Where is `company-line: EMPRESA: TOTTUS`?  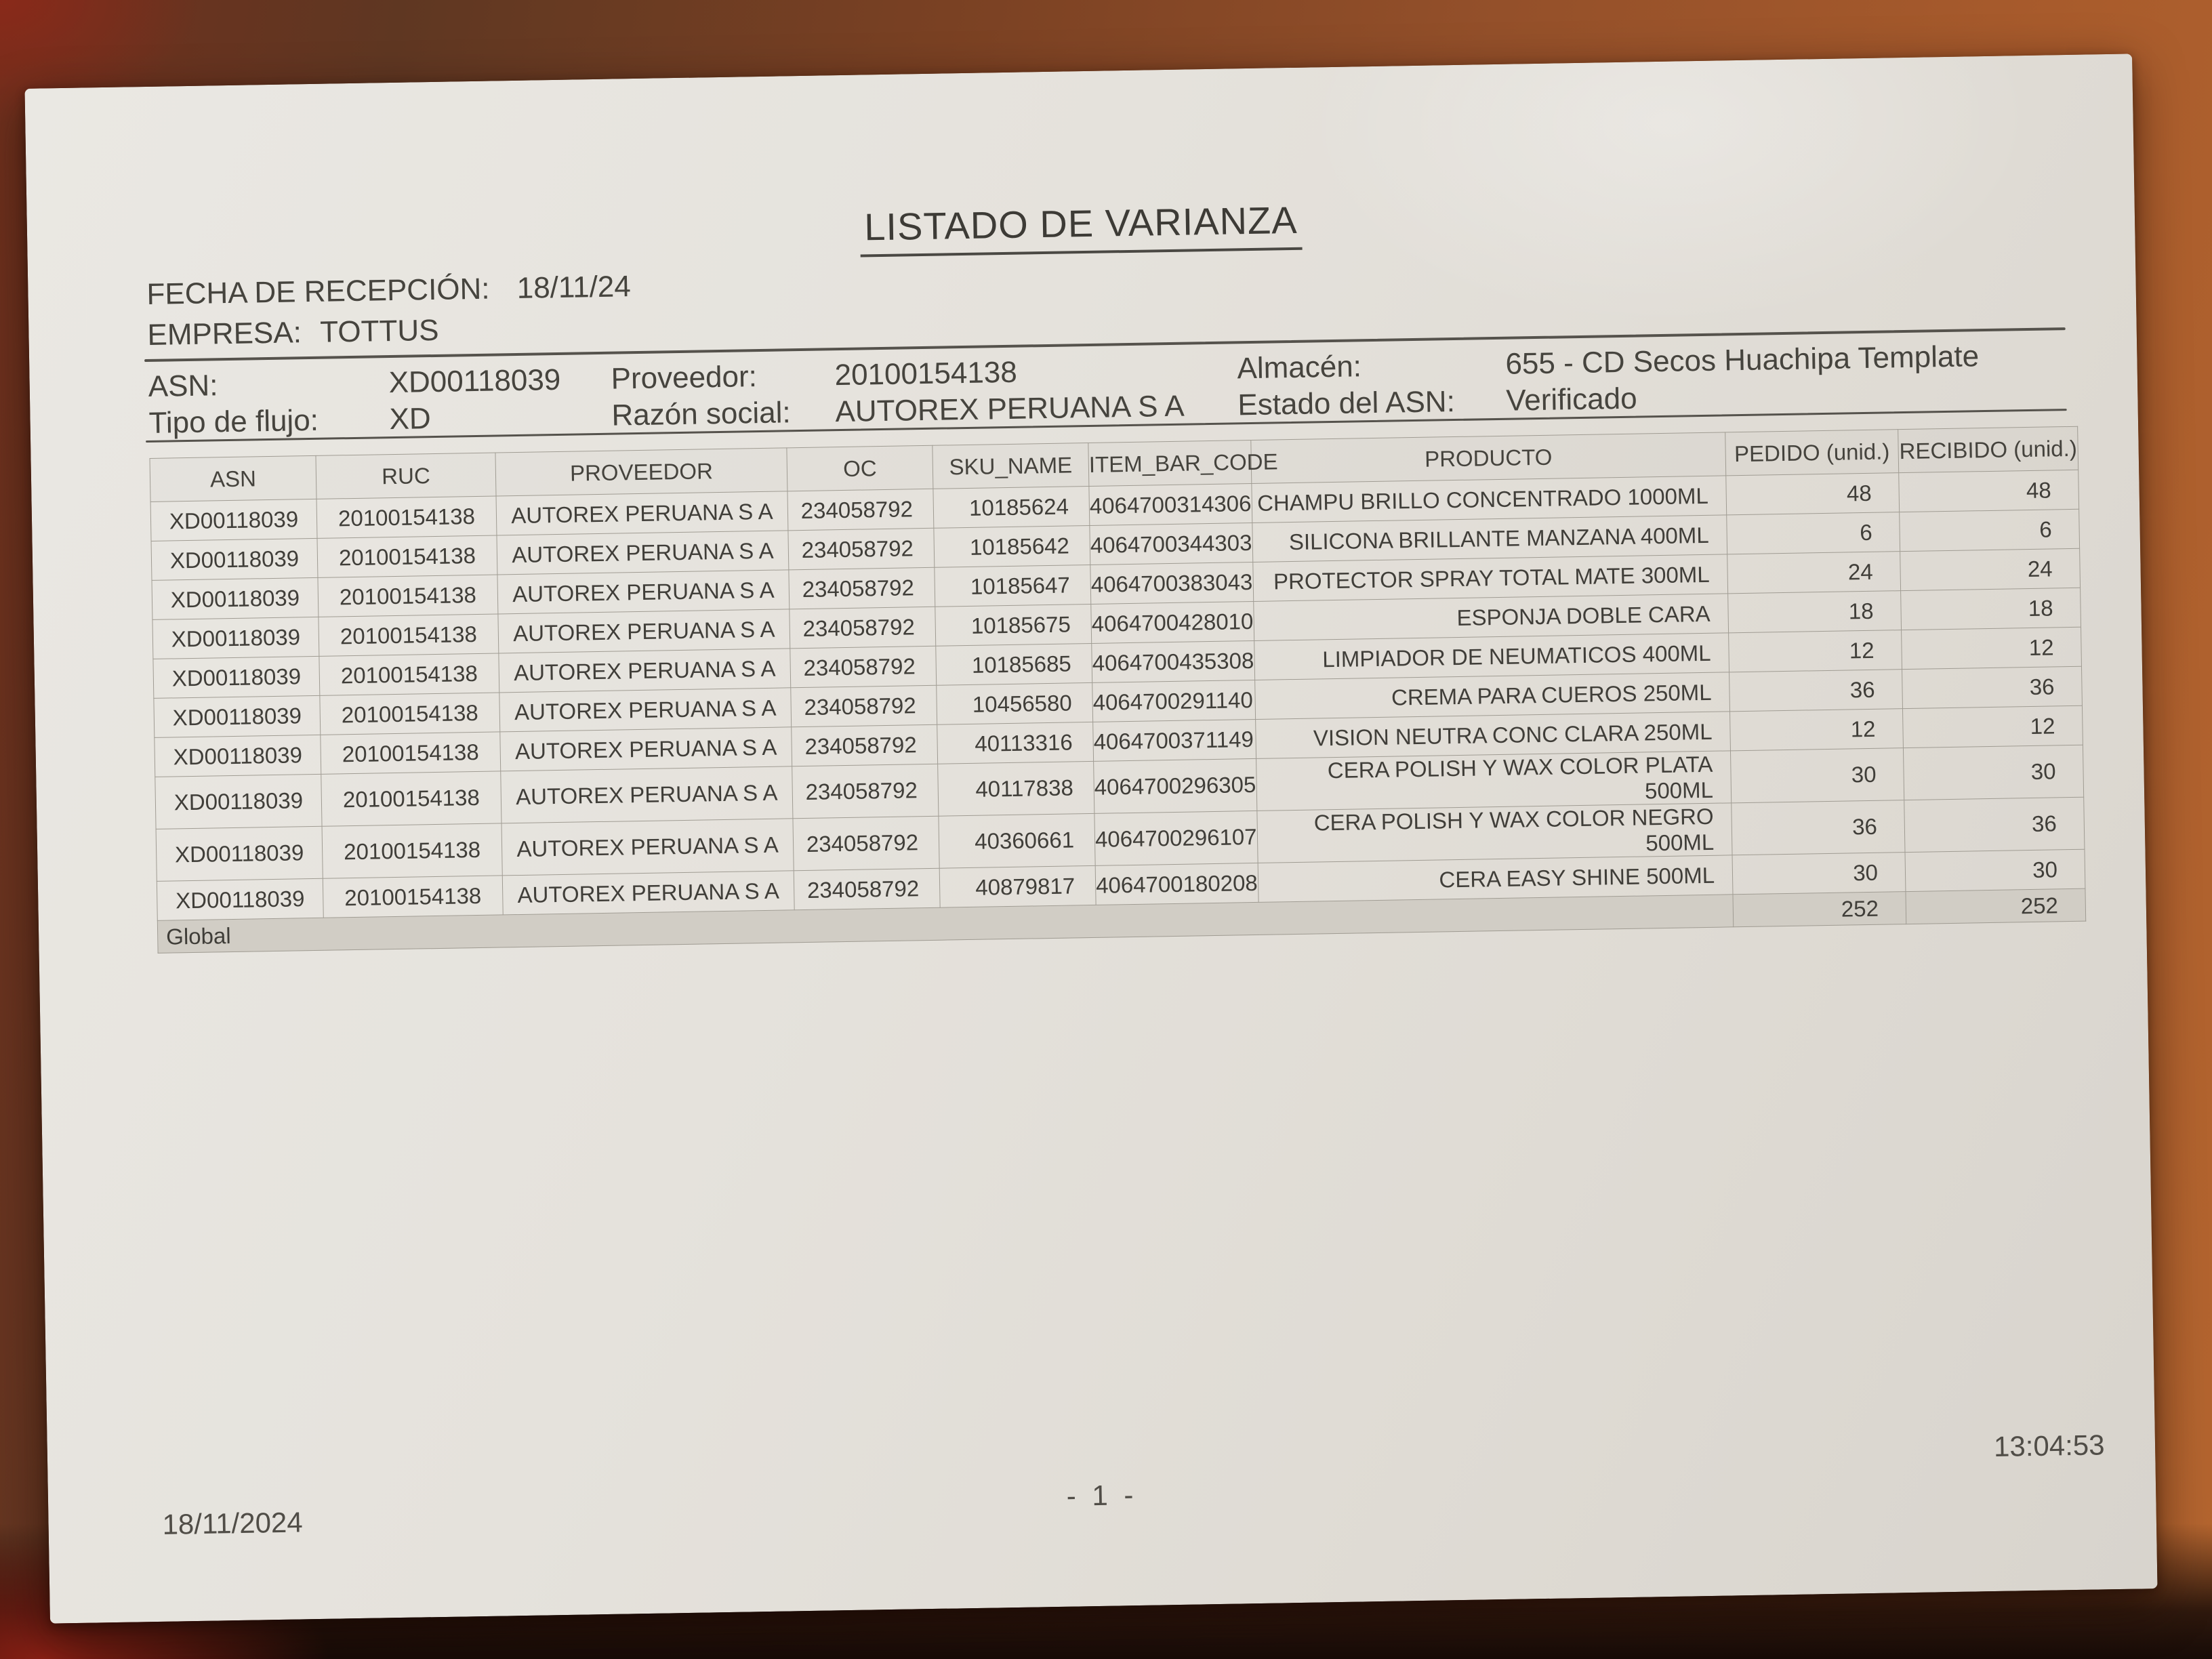 company-line: EMPRESA: TOTTUS is located at coordinates (293, 333).